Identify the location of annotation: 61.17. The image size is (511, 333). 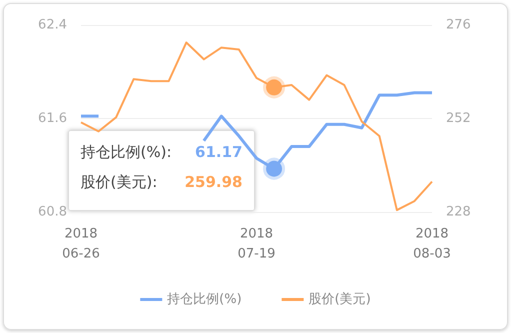
(218, 152).